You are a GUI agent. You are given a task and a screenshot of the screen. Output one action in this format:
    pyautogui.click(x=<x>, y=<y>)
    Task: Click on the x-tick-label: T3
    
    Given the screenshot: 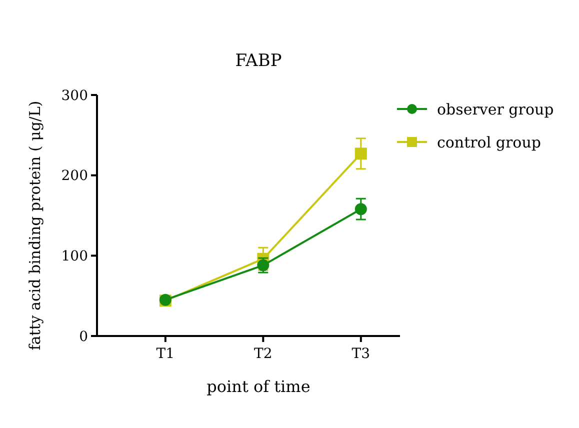 What is the action you would take?
    pyautogui.click(x=361, y=354)
    